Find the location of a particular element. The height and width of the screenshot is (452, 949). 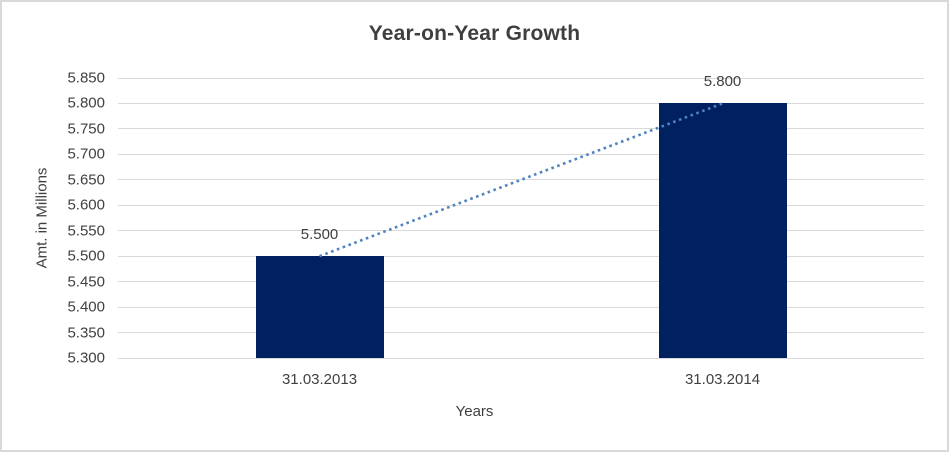

y-tick-label: 5.750 is located at coordinates (86, 129).